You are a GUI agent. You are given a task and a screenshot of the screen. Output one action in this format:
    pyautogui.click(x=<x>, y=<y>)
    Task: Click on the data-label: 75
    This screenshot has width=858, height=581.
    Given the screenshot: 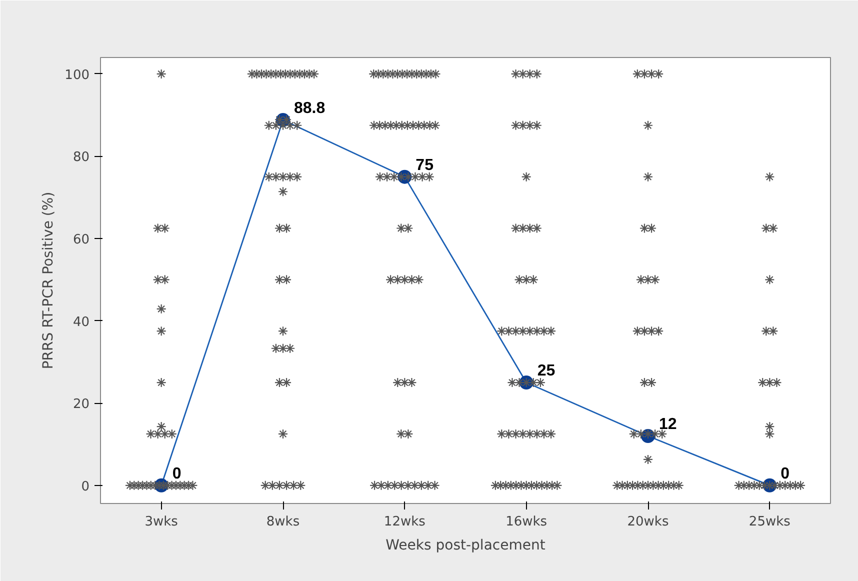 What is the action you would take?
    pyautogui.click(x=425, y=165)
    